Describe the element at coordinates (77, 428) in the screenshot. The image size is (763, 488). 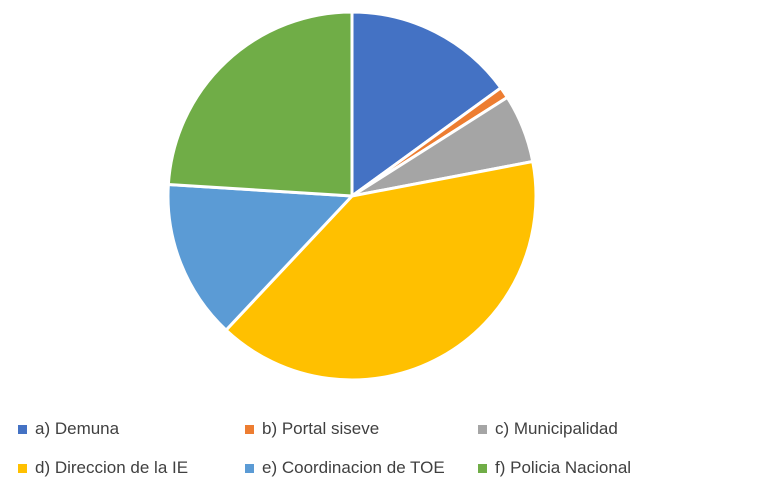
I see `legend-label-demuna: a) Demuna` at that location.